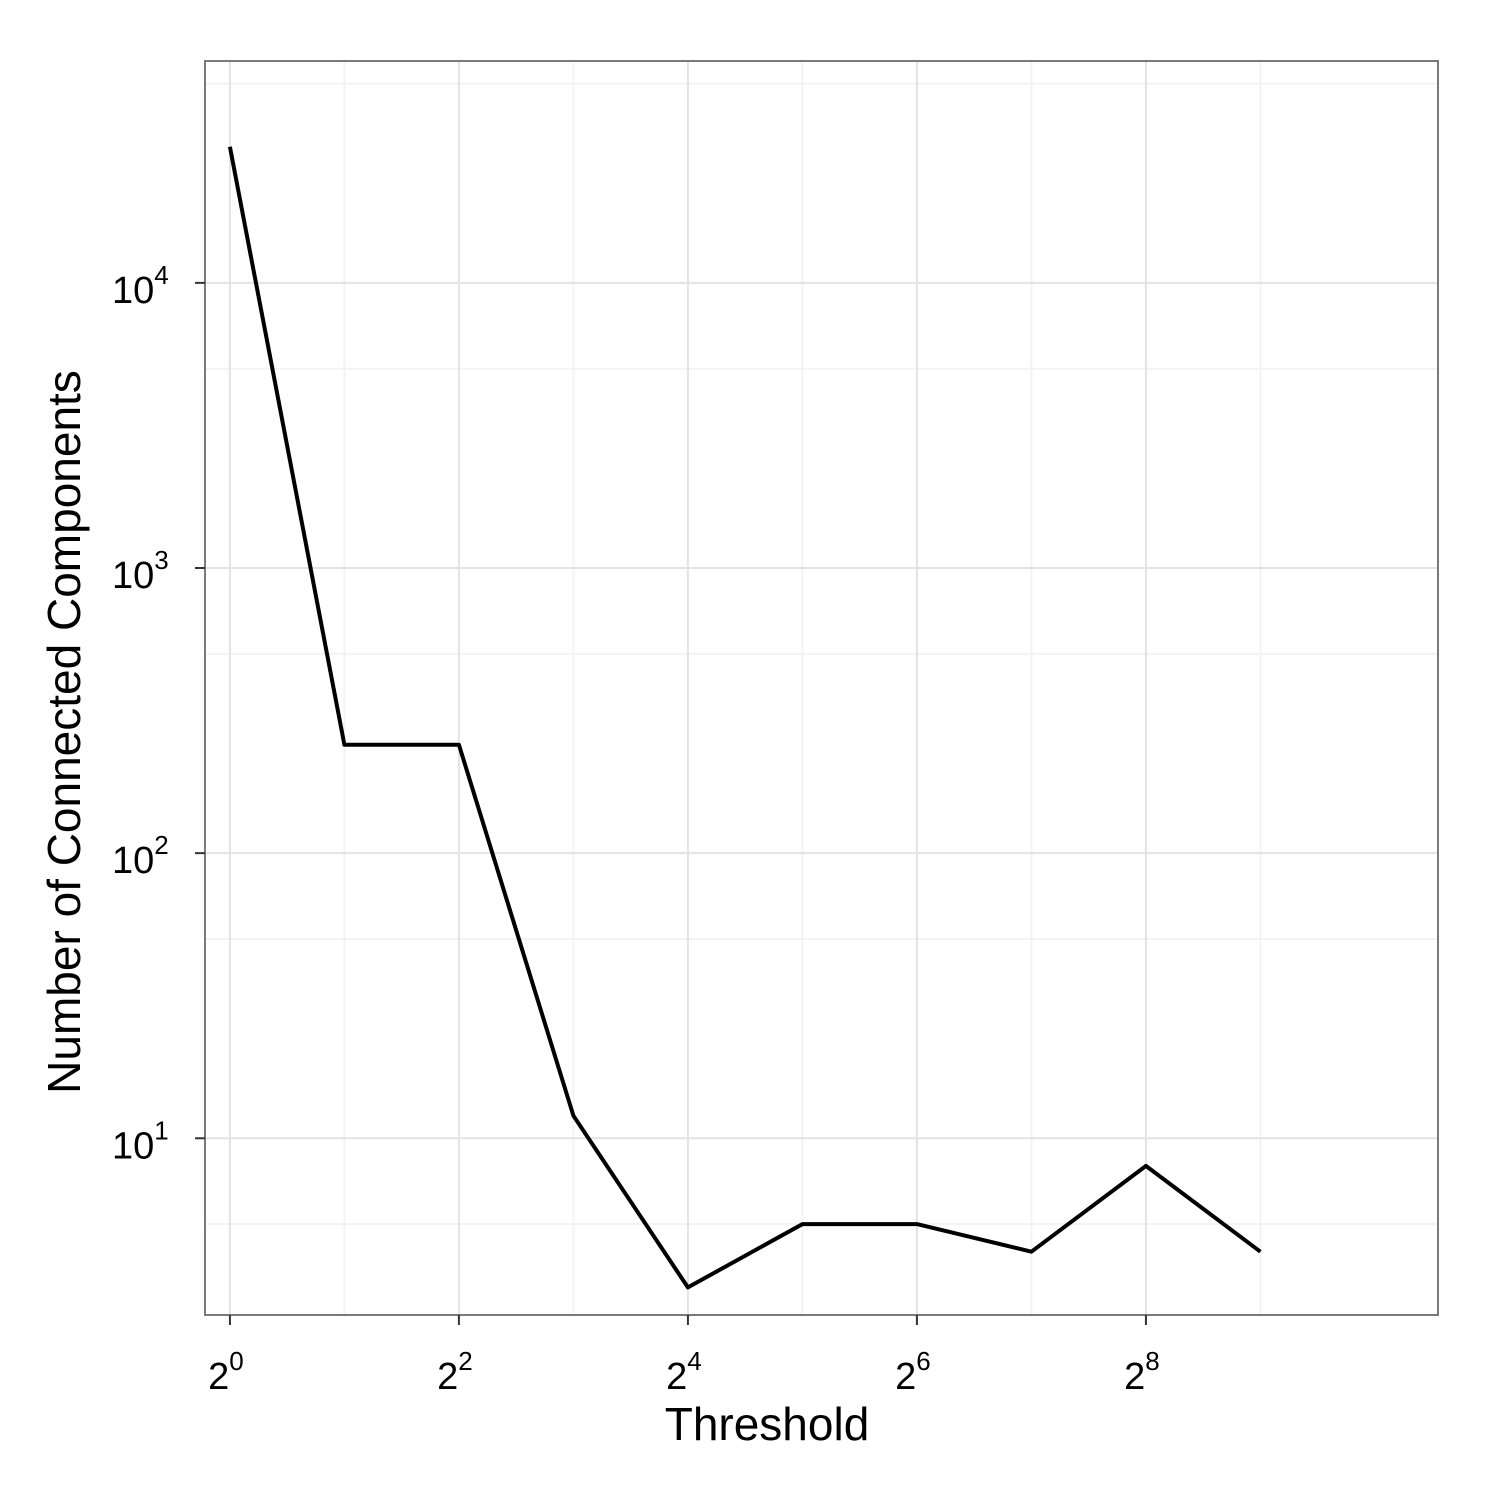  I want to click on x-axis-title: Threshold, so click(767, 1424).